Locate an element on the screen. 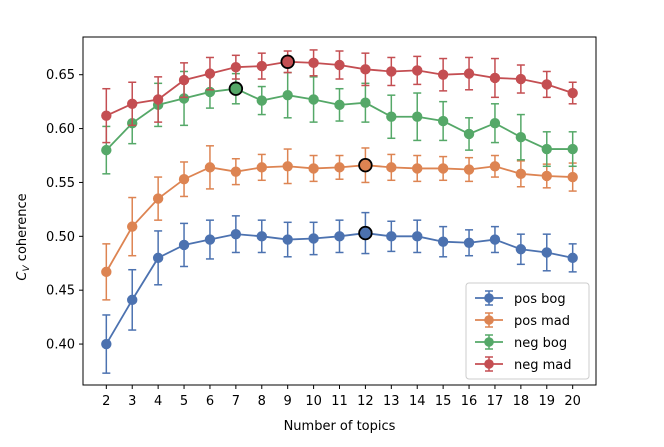 Image resolution: width=664 pixels, height=447 pixels. y-tick-label: 0.65 is located at coordinates (60, 75).